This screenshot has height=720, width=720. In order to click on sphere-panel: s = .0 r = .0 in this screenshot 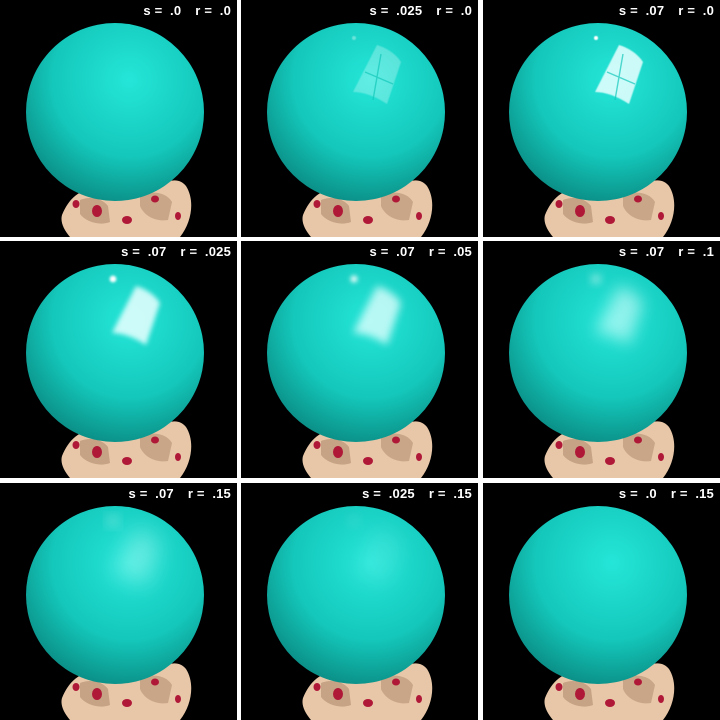, I will do `click(118, 118)`.